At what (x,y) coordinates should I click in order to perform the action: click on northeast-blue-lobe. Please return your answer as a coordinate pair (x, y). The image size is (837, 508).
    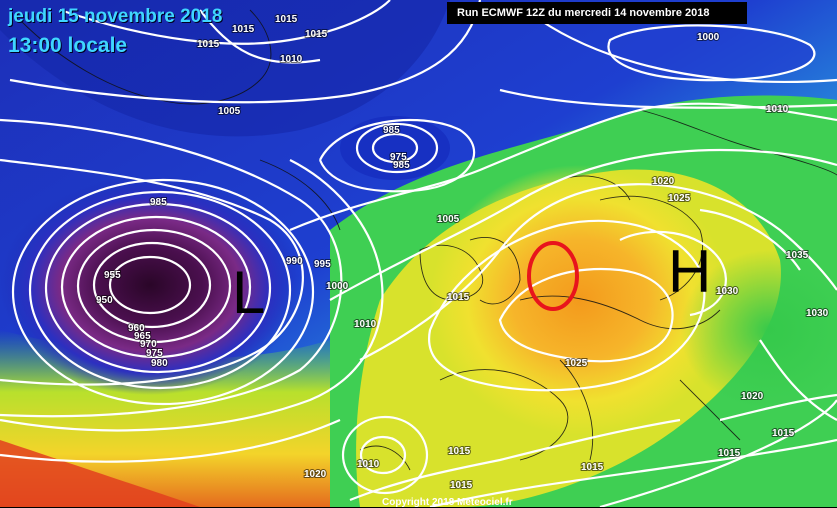
    Looking at the image, I should click on (711, 53).